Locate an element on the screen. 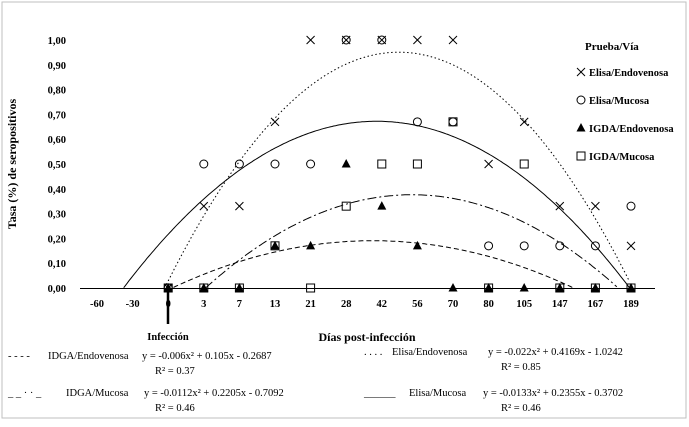 The width and height of the screenshot is (689, 427). y-tick-label: 0,50 is located at coordinates (57, 165).